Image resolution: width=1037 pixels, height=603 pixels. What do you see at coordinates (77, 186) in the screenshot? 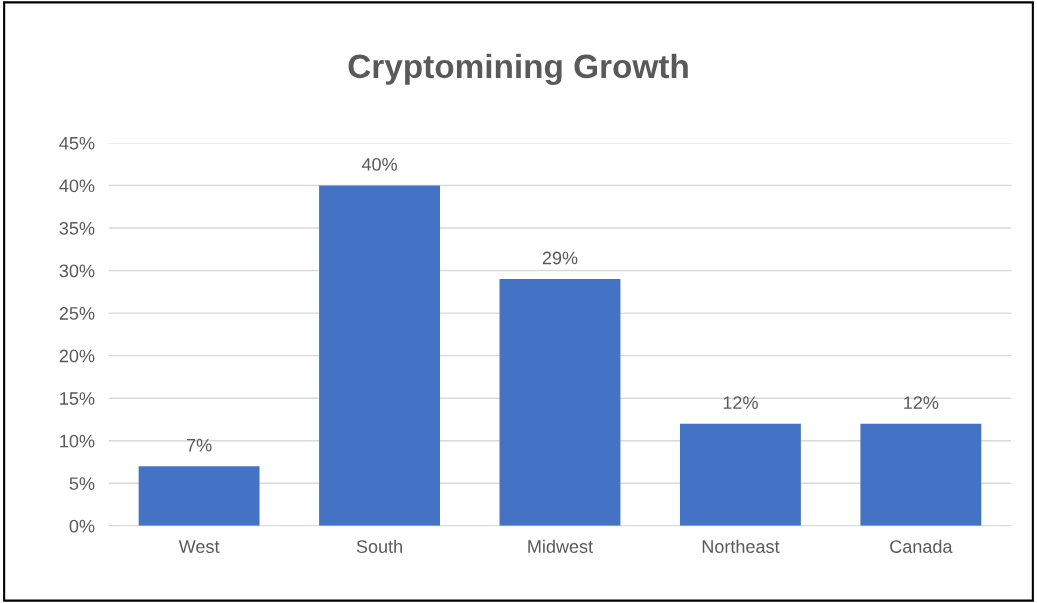
I see `y-tick-label: 40%` at bounding box center [77, 186].